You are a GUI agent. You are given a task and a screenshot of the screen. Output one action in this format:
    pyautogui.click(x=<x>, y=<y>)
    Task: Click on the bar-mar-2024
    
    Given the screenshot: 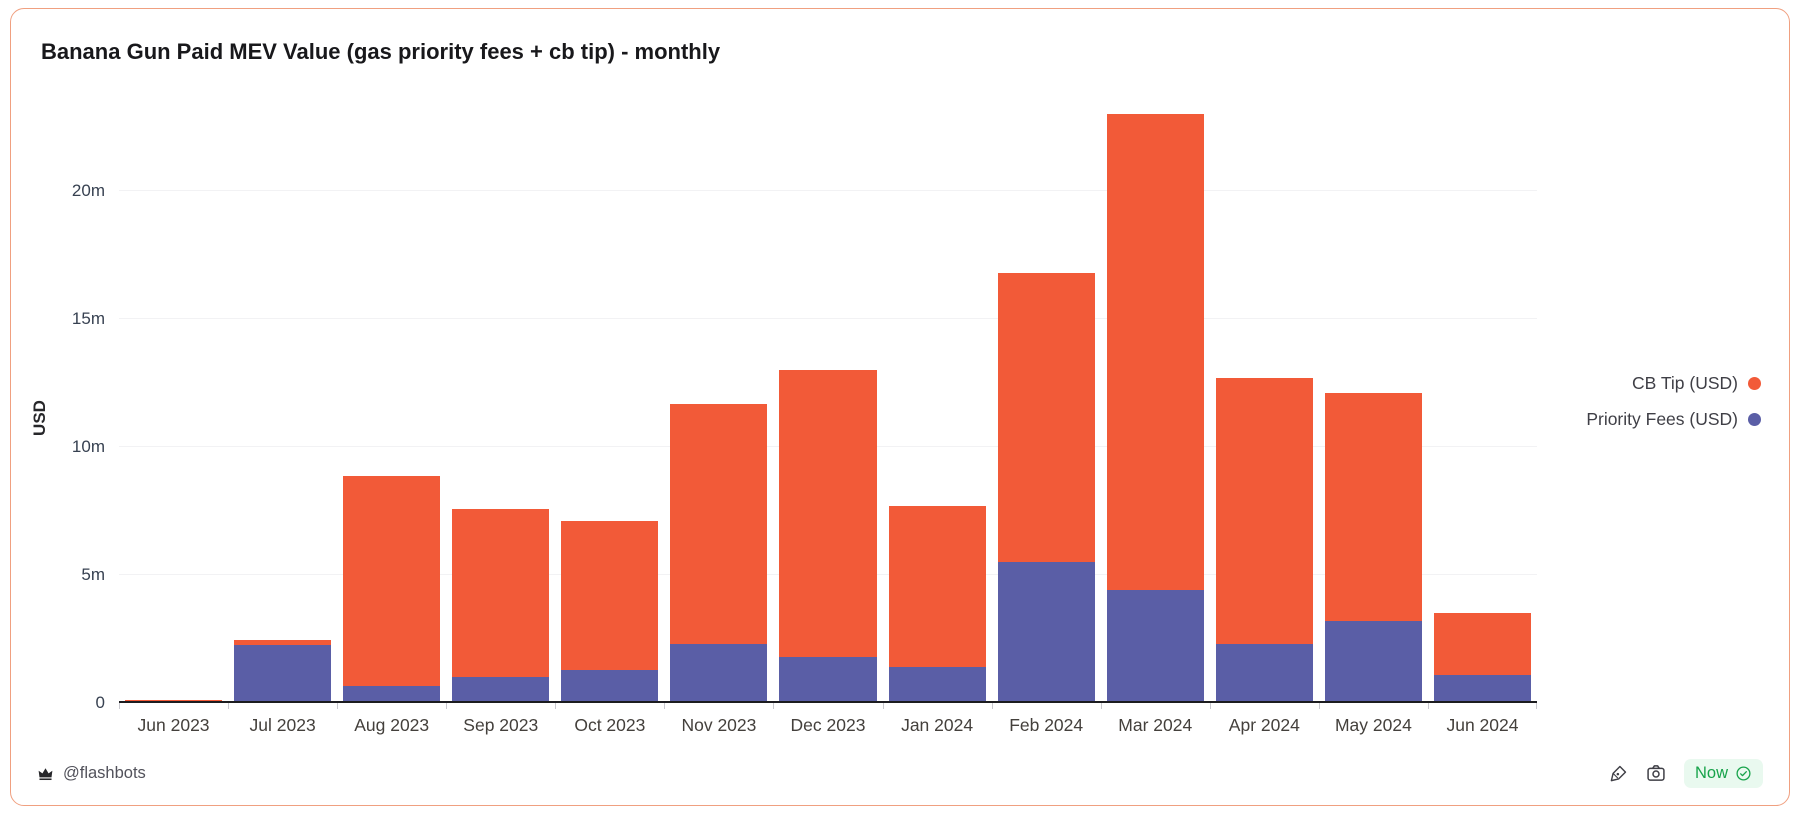 What is the action you would take?
    pyautogui.click(x=1155, y=401)
    